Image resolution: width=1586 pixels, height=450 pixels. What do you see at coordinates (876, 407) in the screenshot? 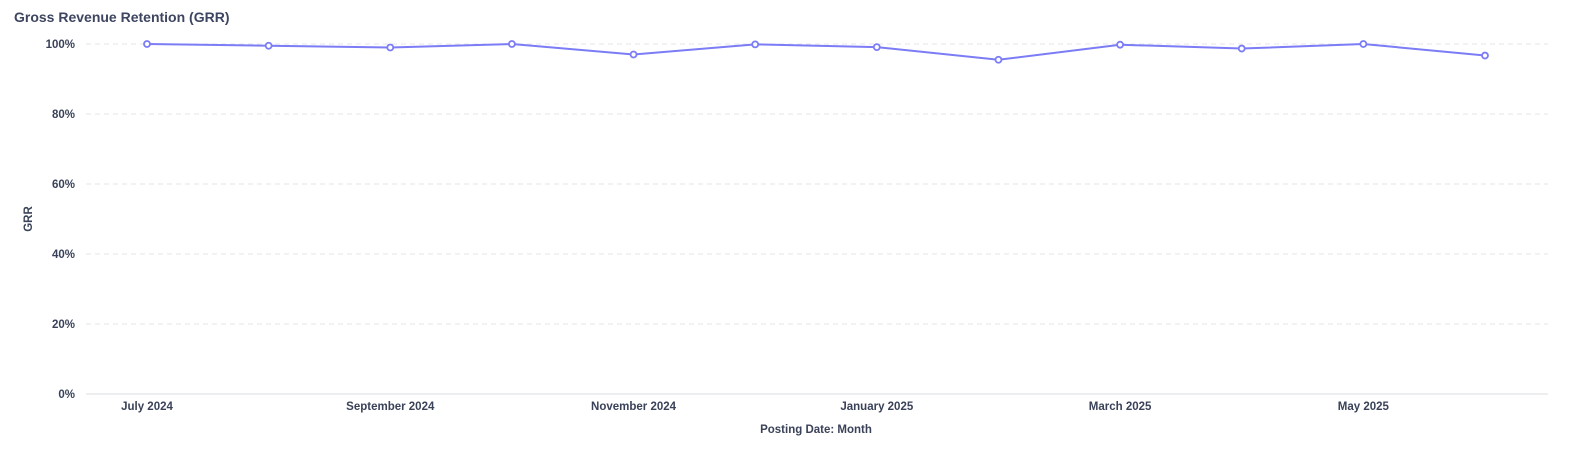
I see `x-tick-label: January 2025` at bounding box center [876, 407].